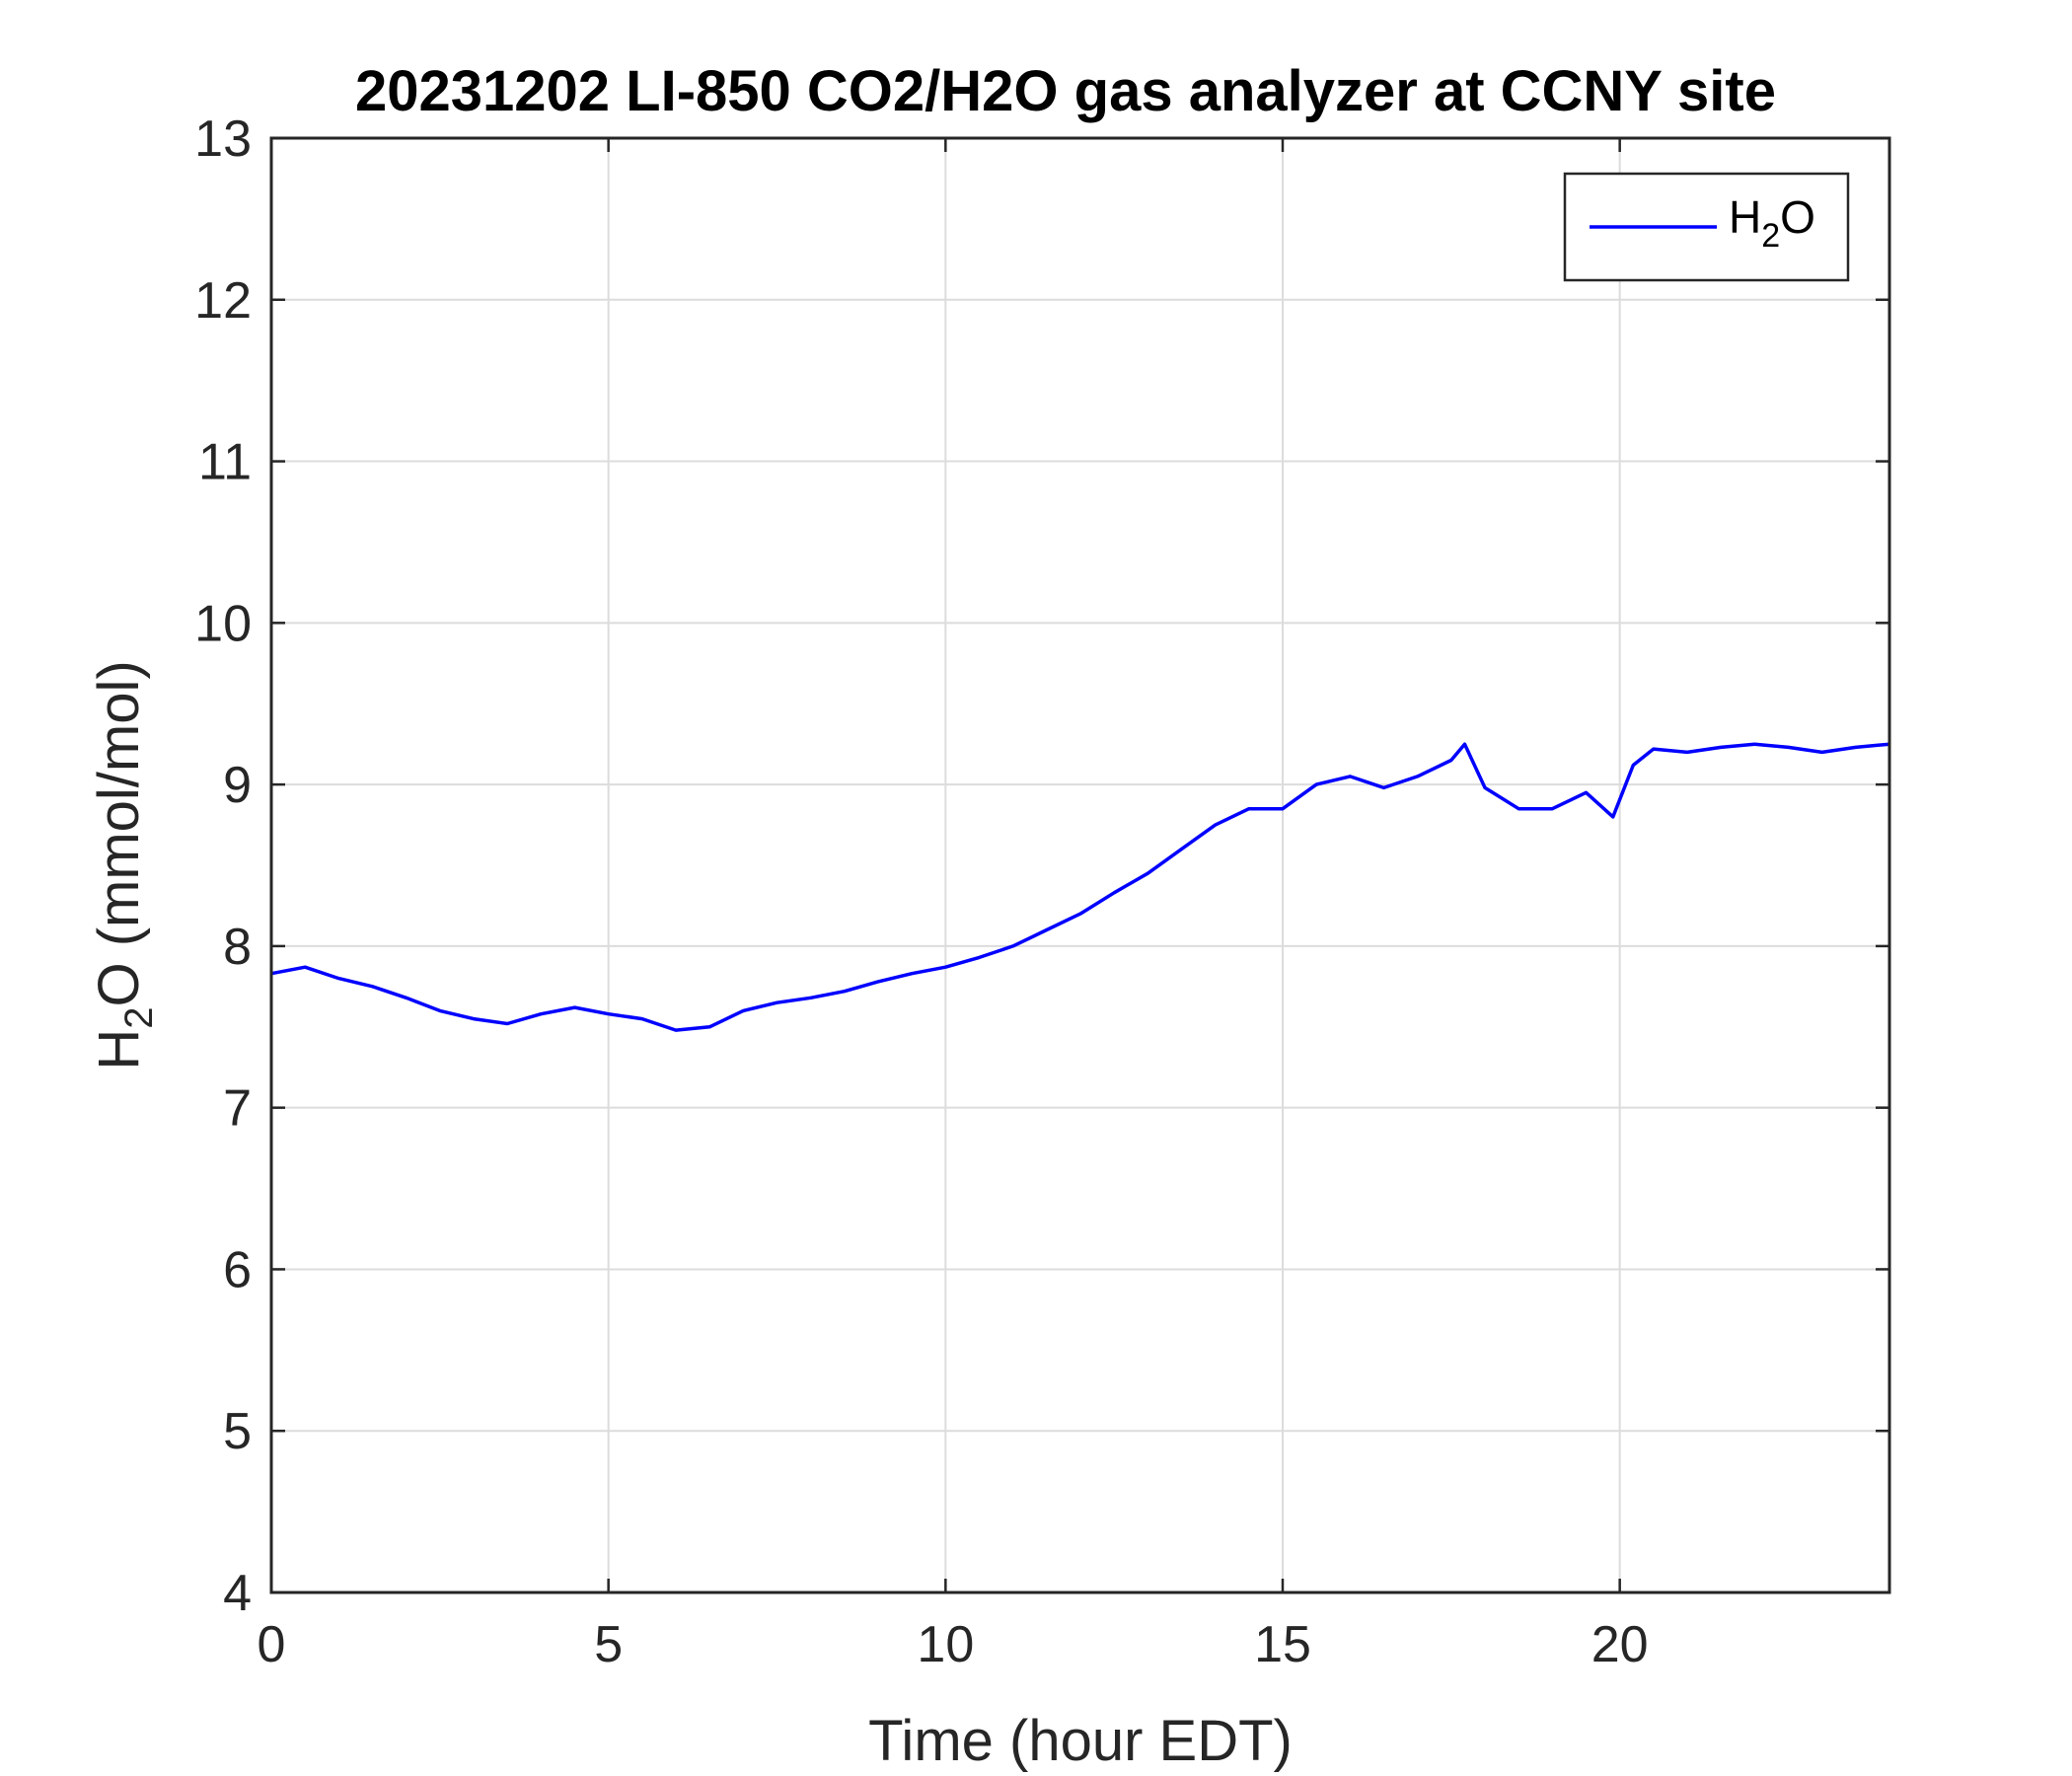  What do you see at coordinates (1707, 227) in the screenshot?
I see `legend: H2O` at bounding box center [1707, 227].